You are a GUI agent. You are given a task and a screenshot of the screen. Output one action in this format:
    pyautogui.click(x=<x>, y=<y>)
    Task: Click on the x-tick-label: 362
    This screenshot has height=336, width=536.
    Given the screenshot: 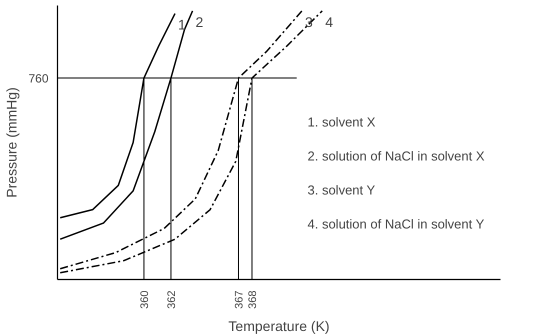 What is the action you would take?
    pyautogui.click(x=172, y=299)
    